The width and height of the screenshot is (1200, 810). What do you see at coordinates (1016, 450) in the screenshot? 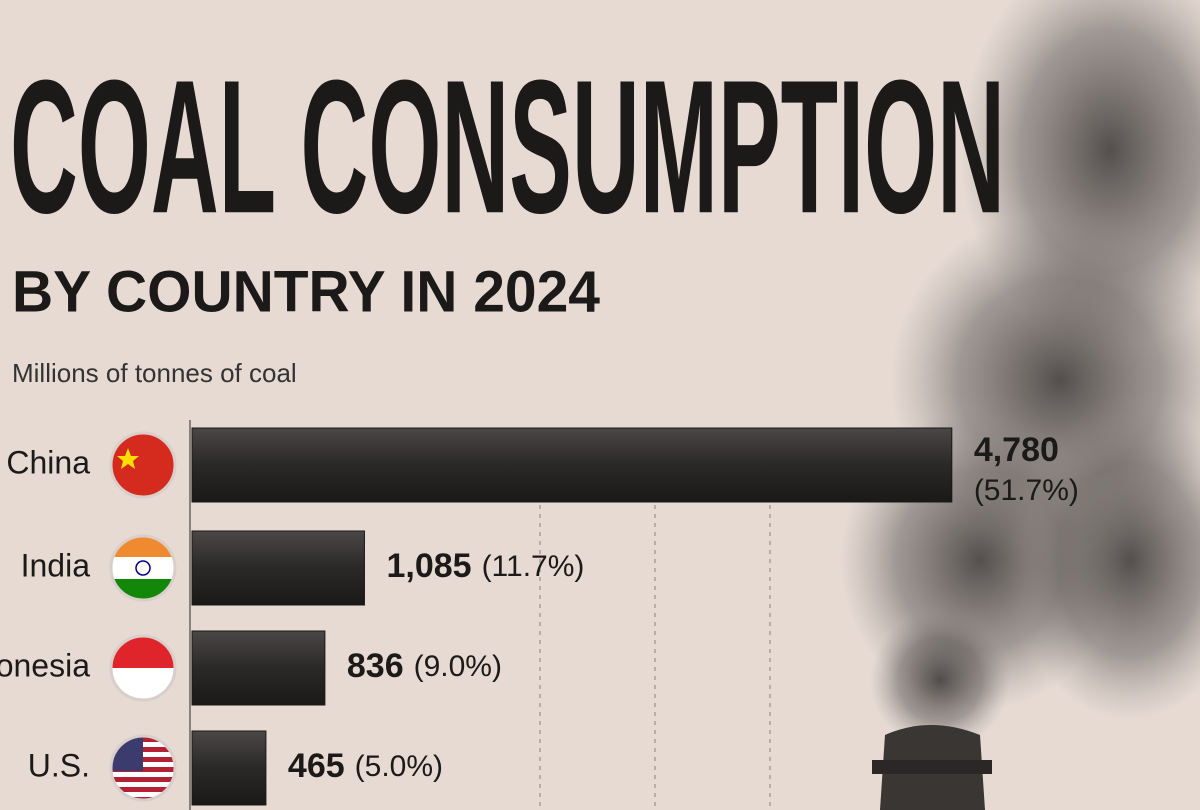
I see `value-label: 4,780` at bounding box center [1016, 450].